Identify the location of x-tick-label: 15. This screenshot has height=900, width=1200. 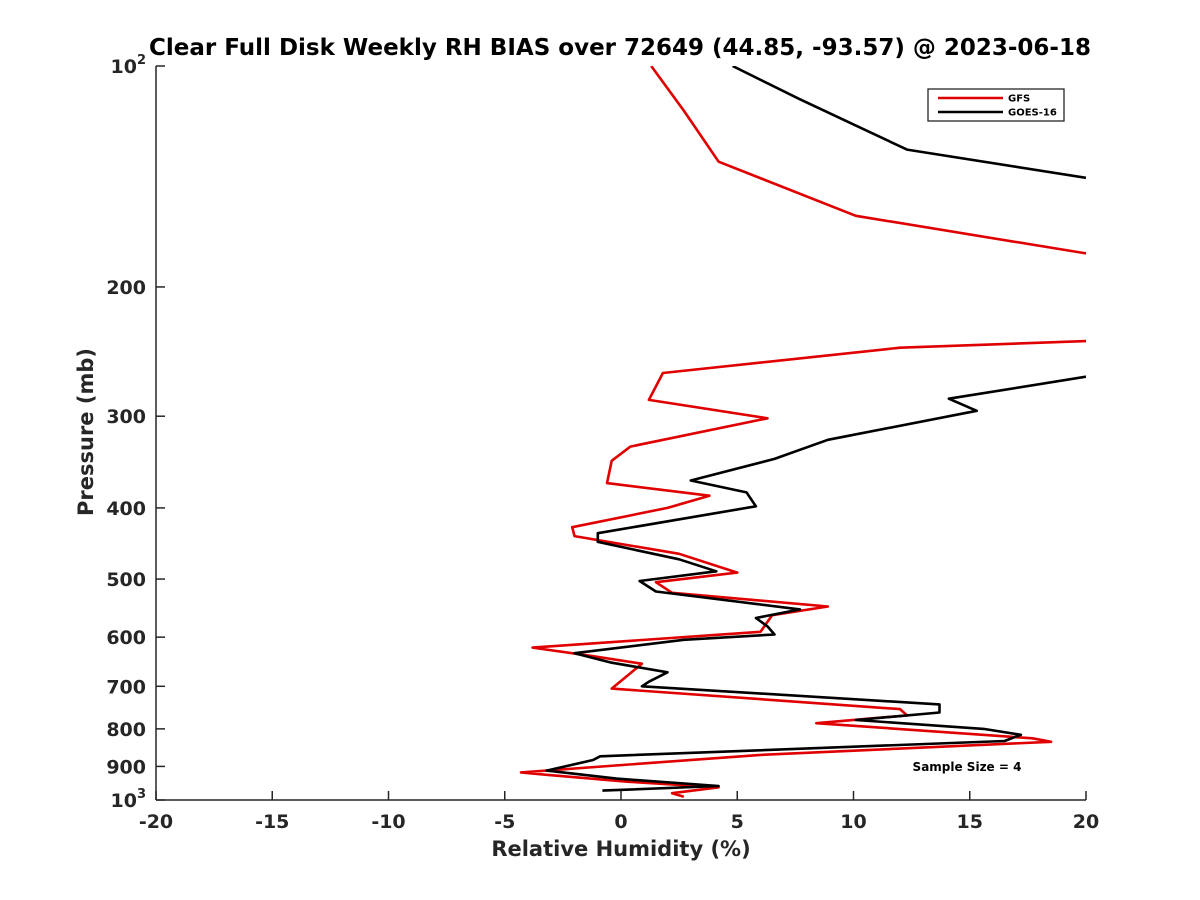
(970, 822).